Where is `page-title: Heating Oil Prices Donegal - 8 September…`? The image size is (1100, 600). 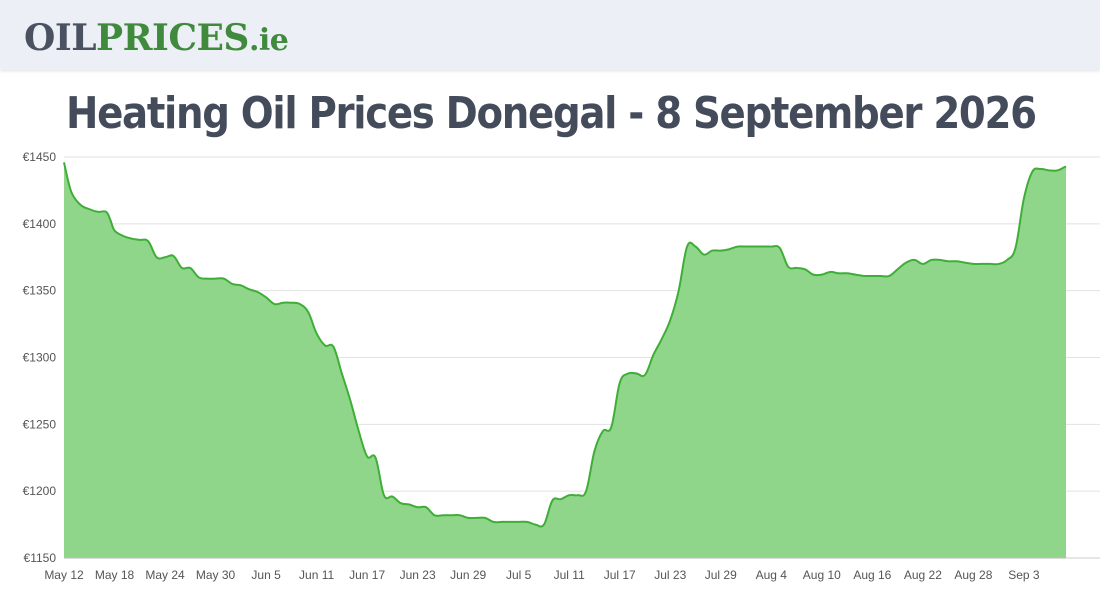
page-title: Heating Oil Prices Donegal - 8 September… is located at coordinates (551, 113).